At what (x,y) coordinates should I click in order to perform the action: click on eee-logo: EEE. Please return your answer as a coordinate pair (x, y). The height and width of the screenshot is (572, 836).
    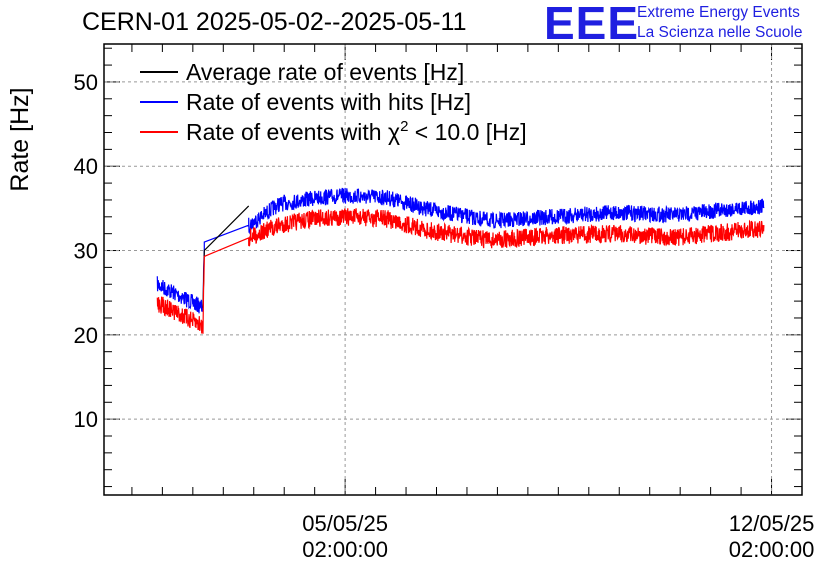
    Looking at the image, I should click on (592, 24).